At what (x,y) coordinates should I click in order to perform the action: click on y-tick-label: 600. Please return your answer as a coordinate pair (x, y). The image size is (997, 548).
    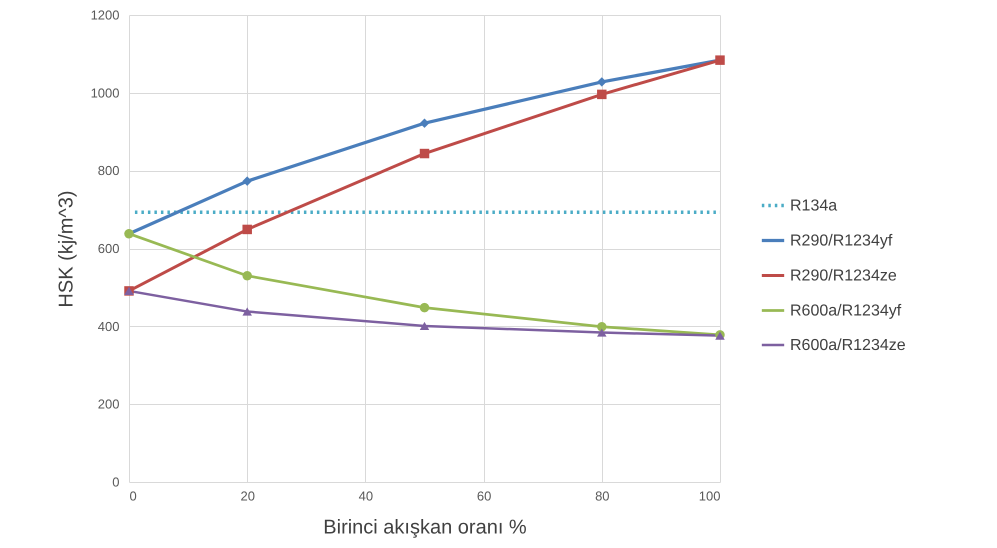
    Looking at the image, I should click on (109, 248).